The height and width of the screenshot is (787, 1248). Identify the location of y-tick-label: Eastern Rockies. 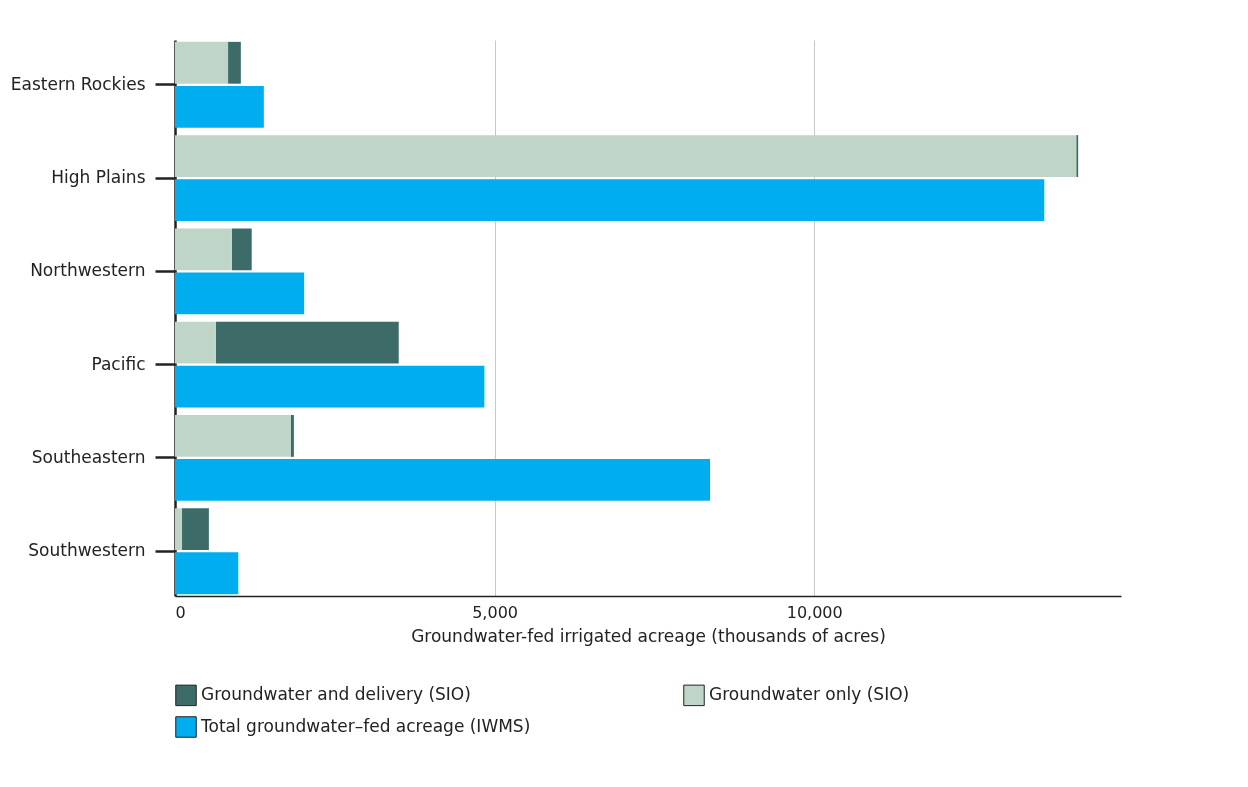
(78, 83).